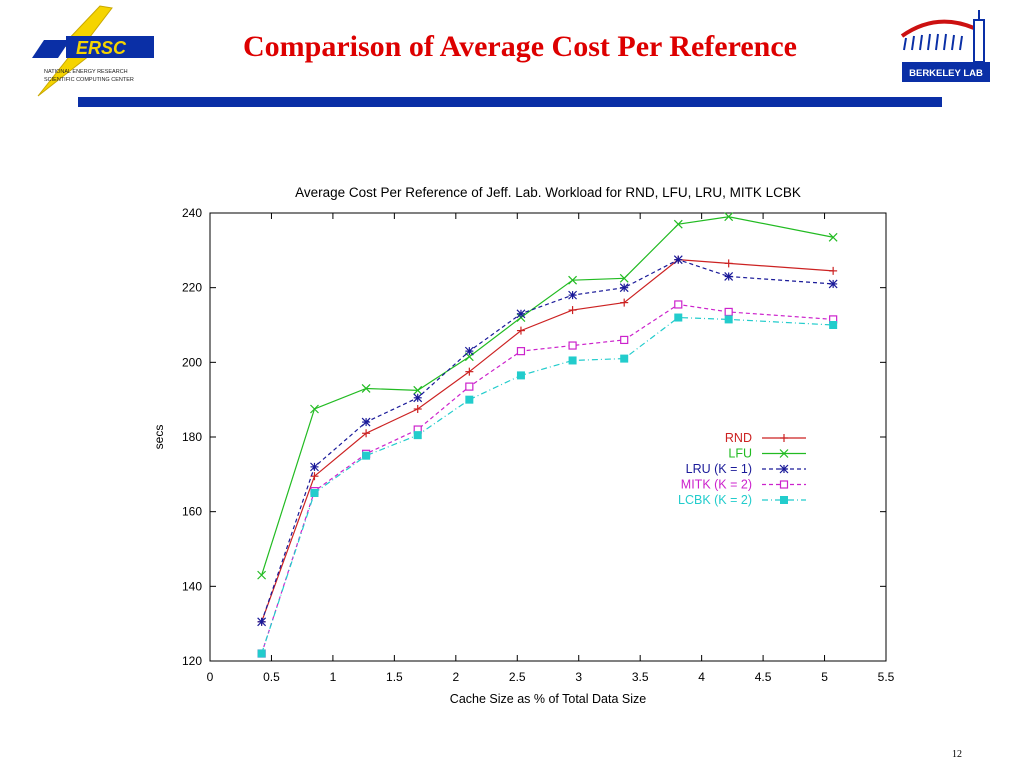 The width and height of the screenshot is (1024, 768). What do you see at coordinates (784, 438) in the screenshot?
I see `legend-marker-rnd` at bounding box center [784, 438].